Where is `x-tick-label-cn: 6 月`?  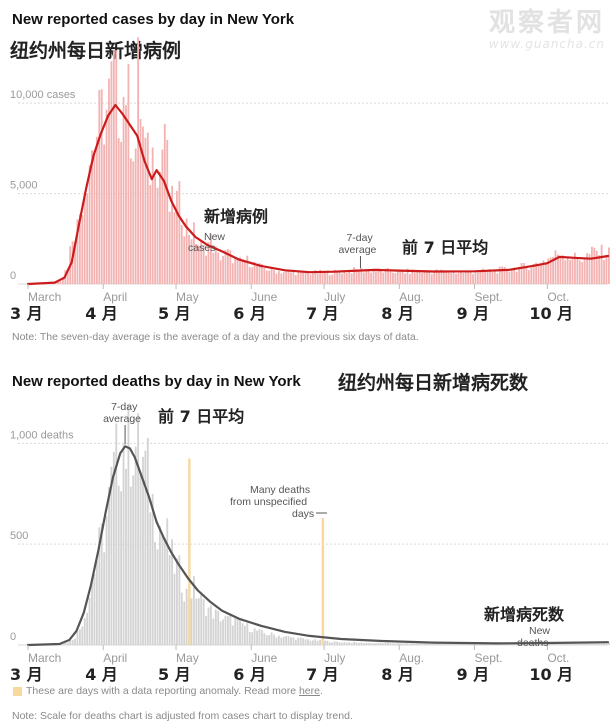 x-tick-label-cn: 6 月 is located at coordinates (249, 674).